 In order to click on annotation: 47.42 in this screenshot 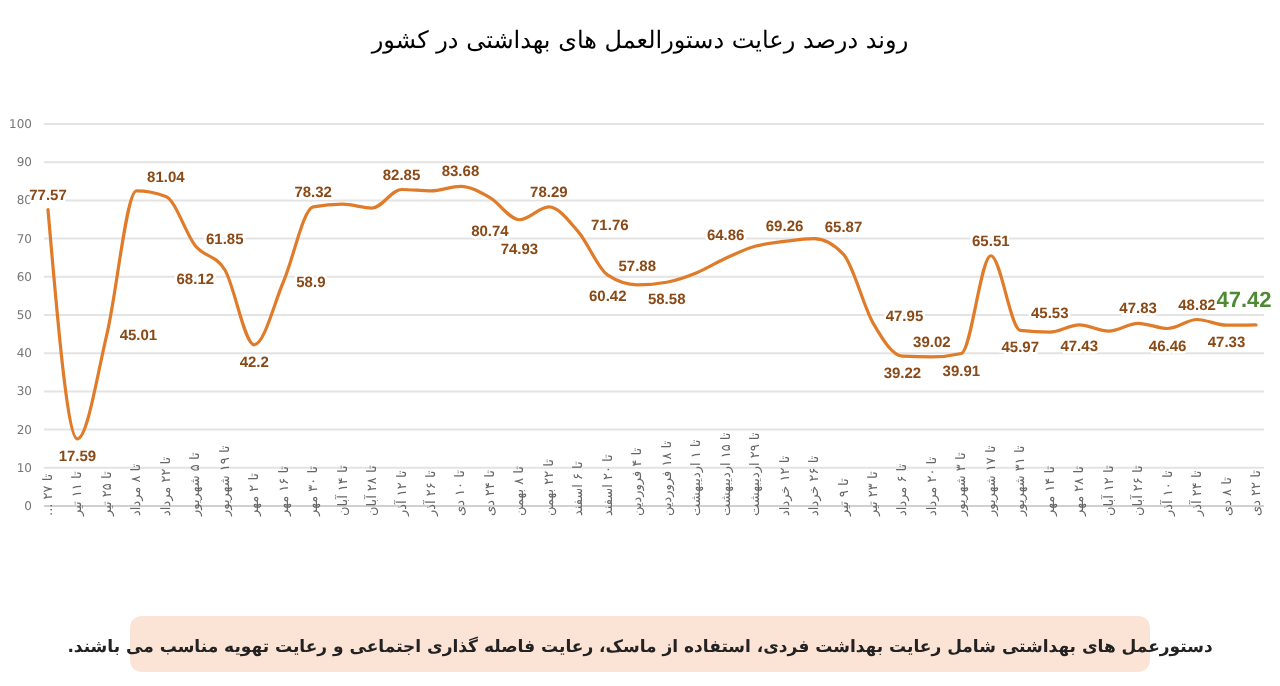, I will do `click(1244, 300)`.